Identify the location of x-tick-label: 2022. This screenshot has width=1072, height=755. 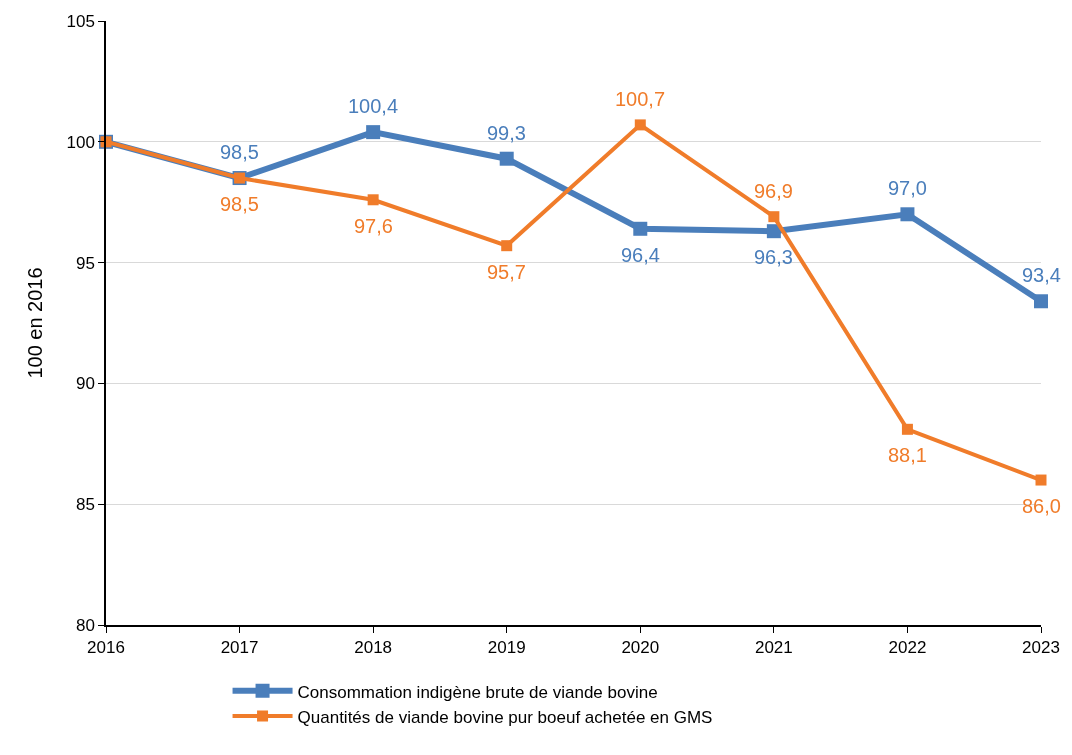
(907, 648).